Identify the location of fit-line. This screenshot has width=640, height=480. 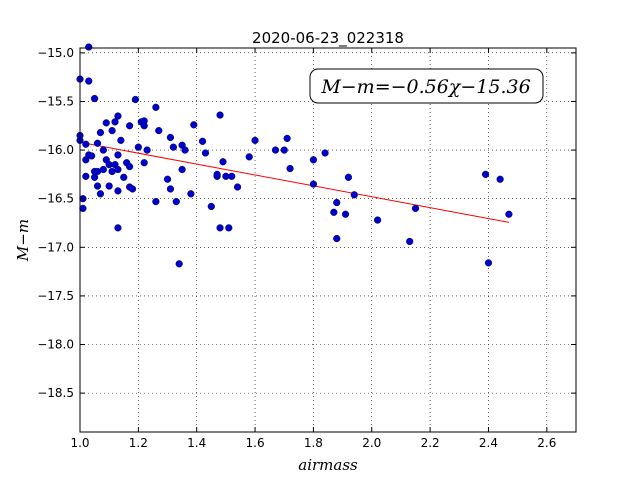
(294, 182).